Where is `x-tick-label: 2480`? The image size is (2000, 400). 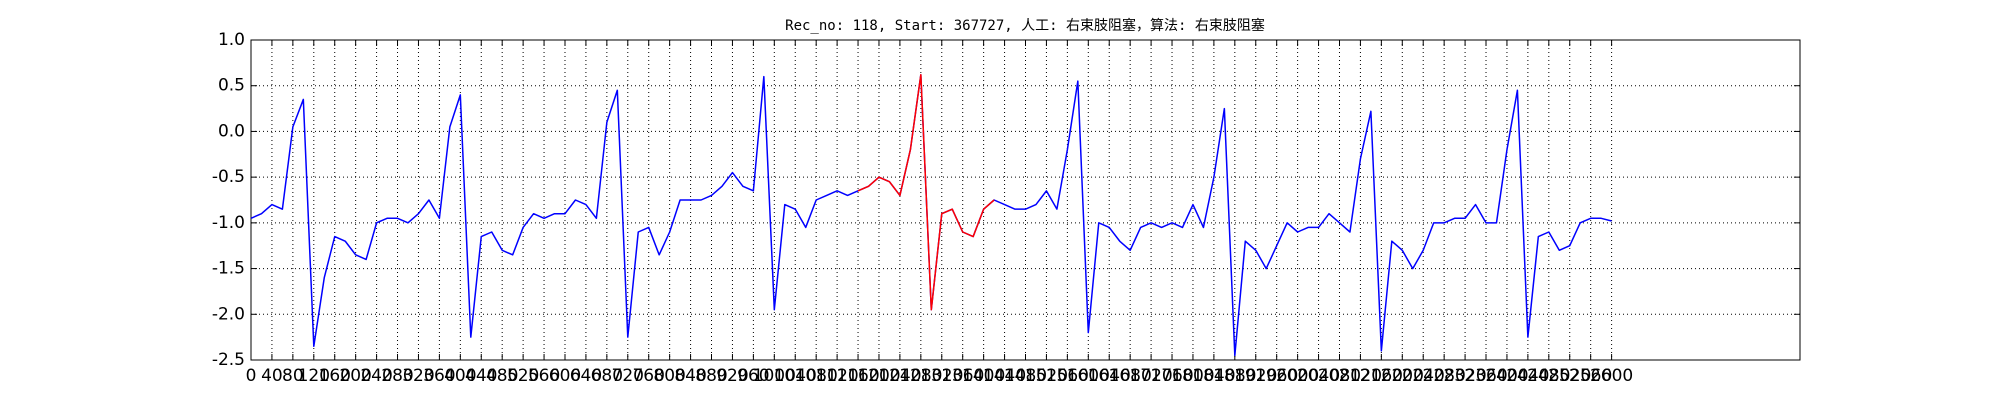
x-tick-label: 2480 is located at coordinates (1548, 376).